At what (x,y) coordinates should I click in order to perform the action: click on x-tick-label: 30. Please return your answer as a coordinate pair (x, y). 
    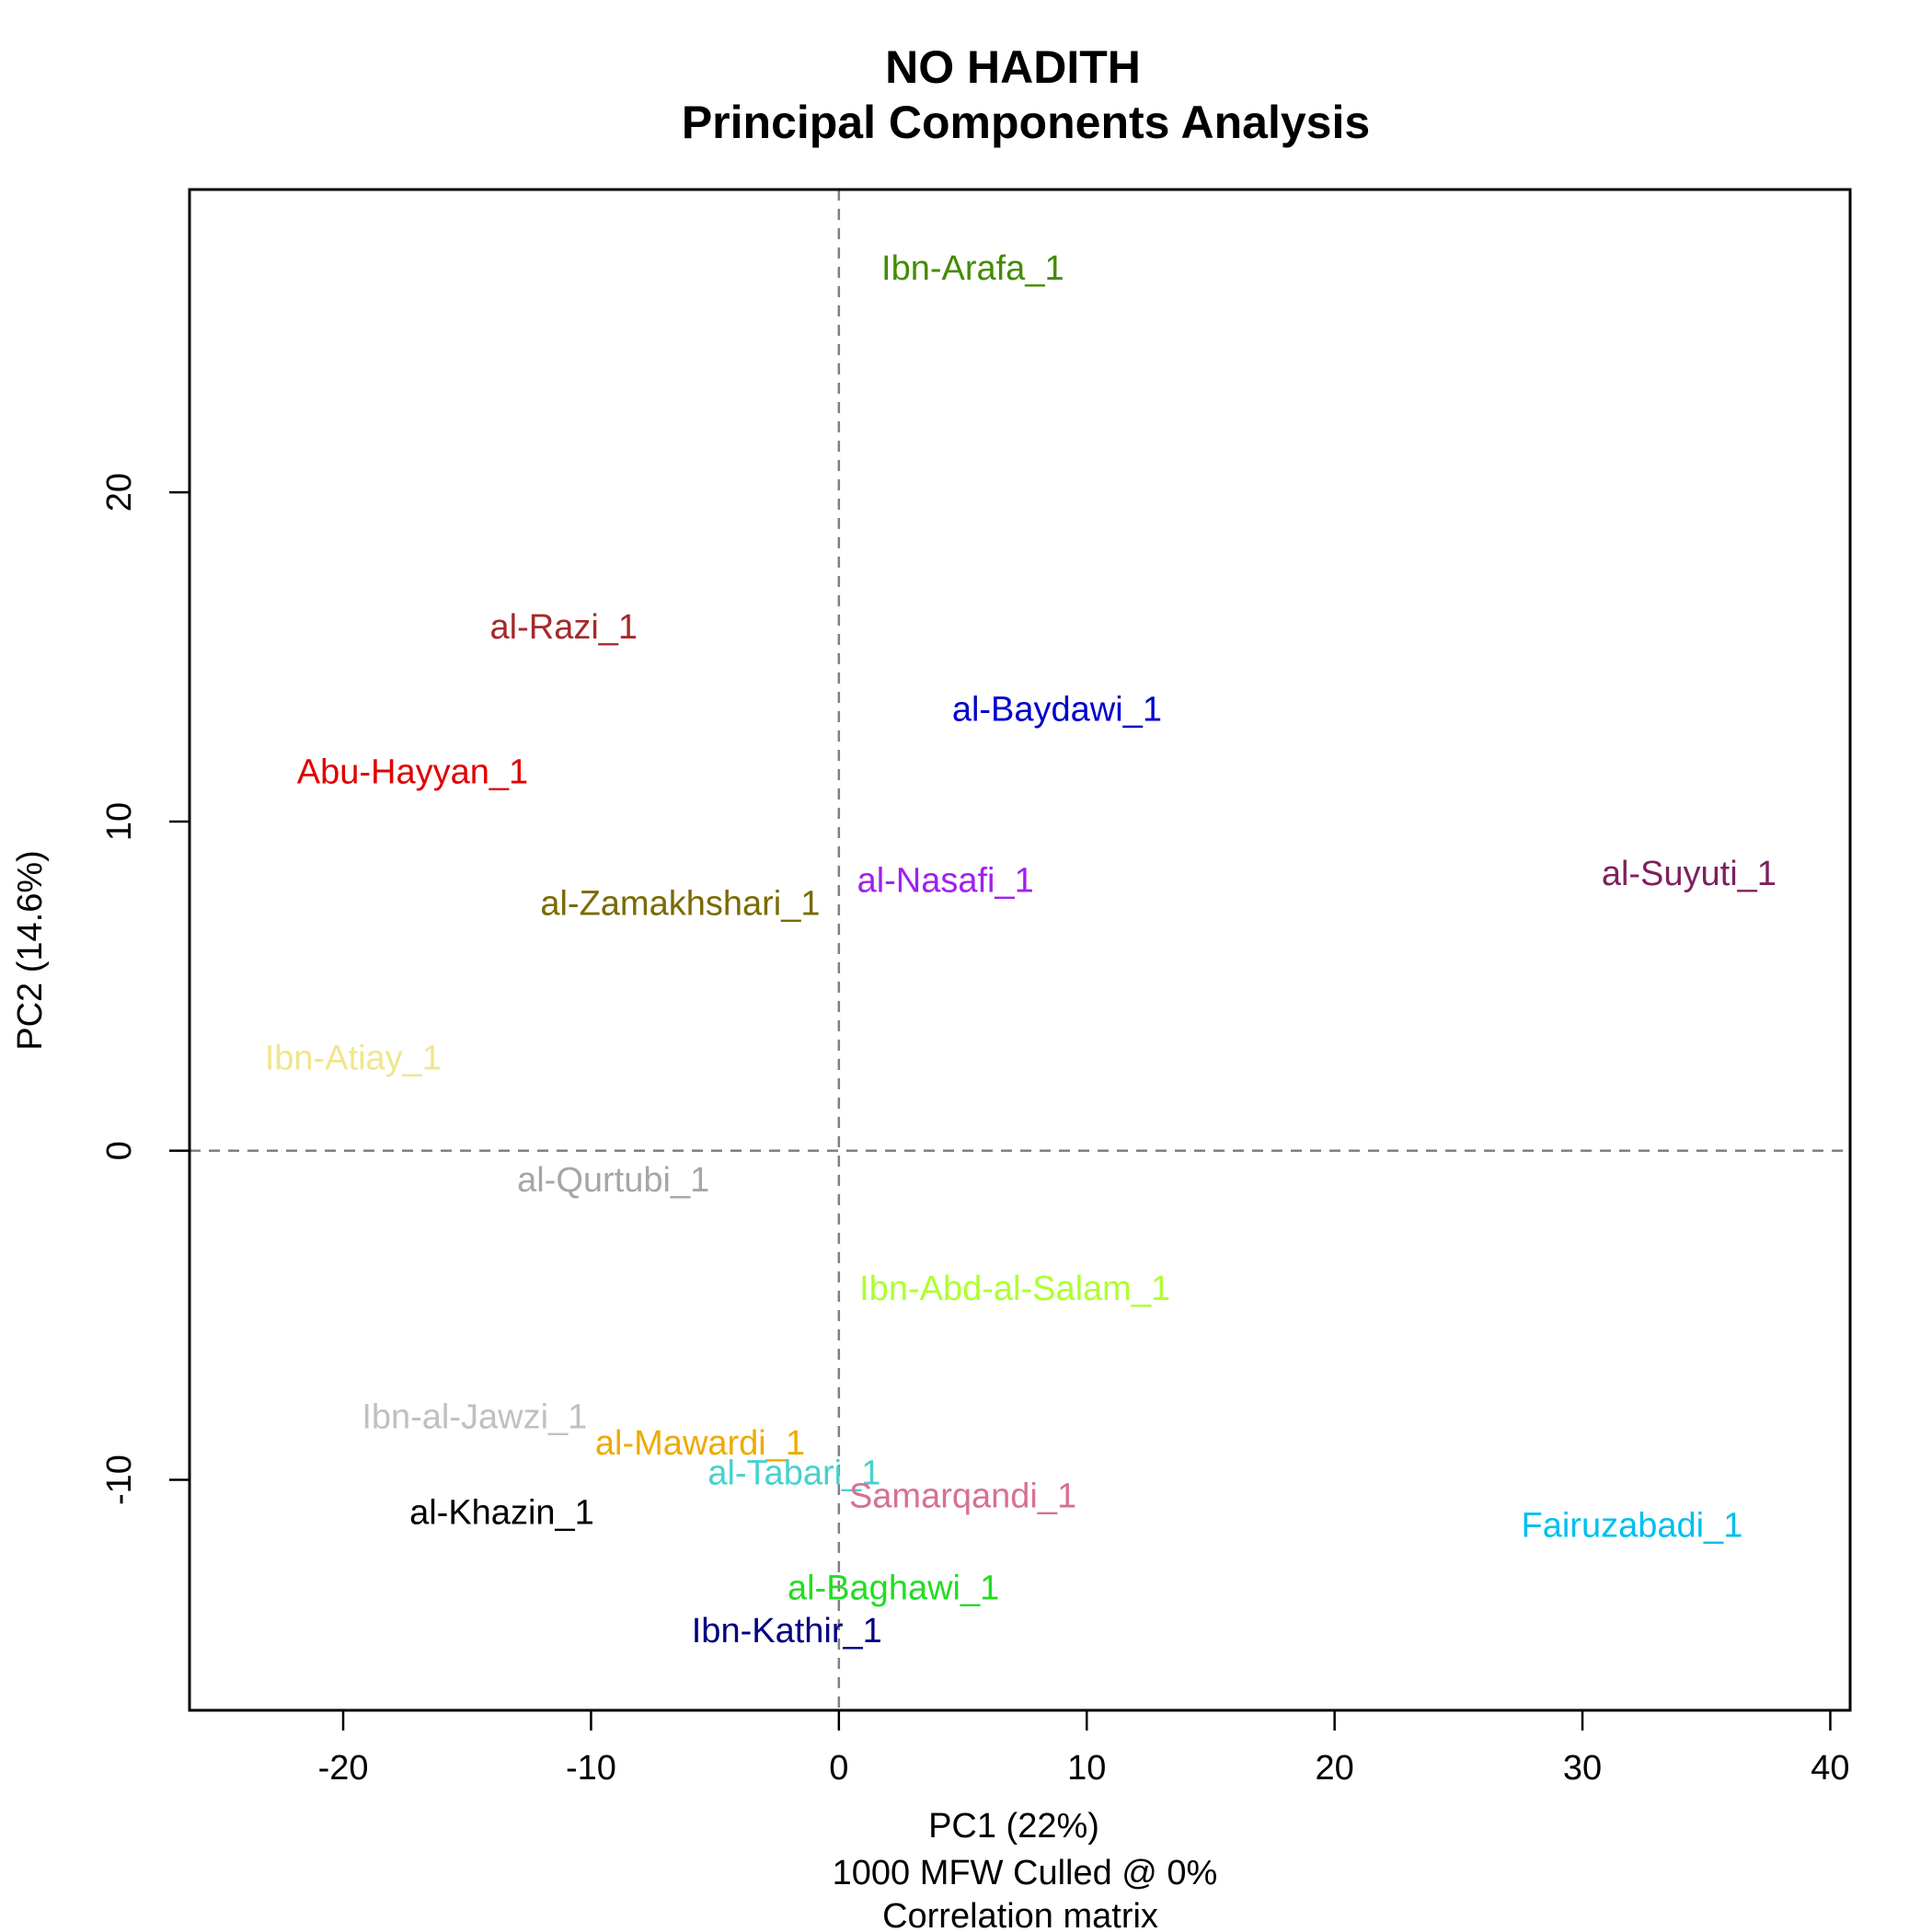
    Looking at the image, I should click on (1582, 1768).